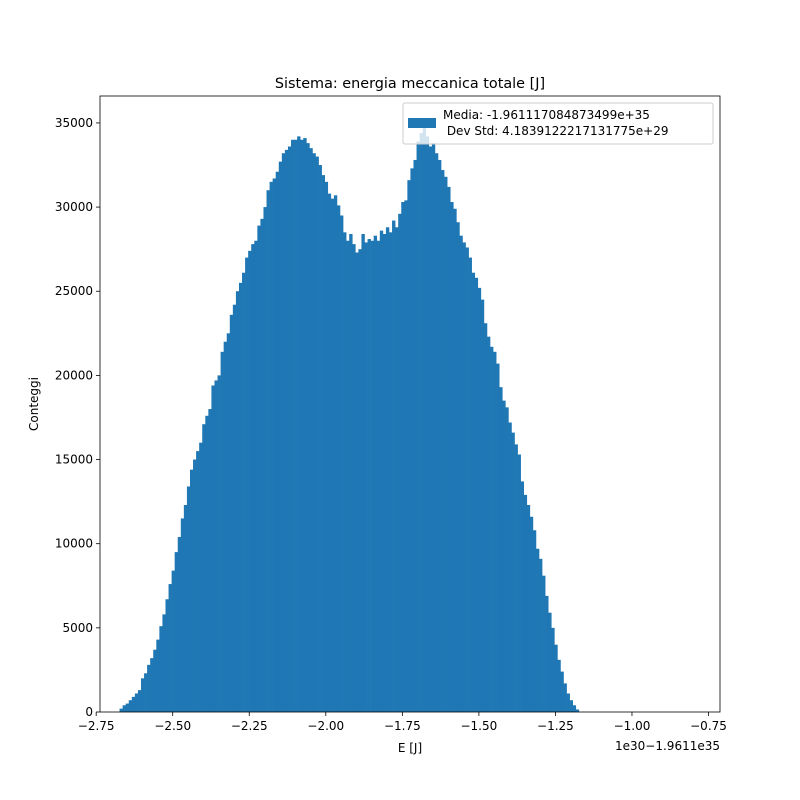 The image size is (800, 800). I want to click on y-tick-label: 10000, so click(74, 544).